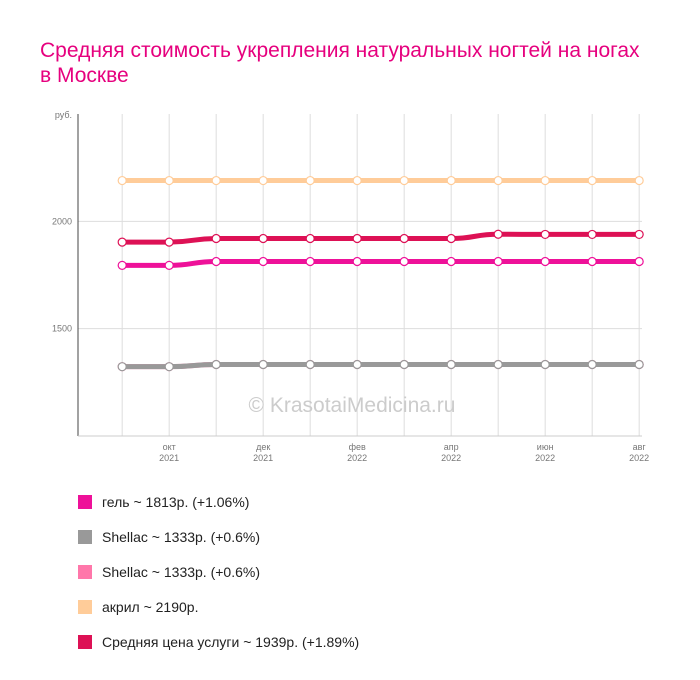 The width and height of the screenshot is (700, 680). I want to click on x-tick-label: фев 2022, so click(357, 452).